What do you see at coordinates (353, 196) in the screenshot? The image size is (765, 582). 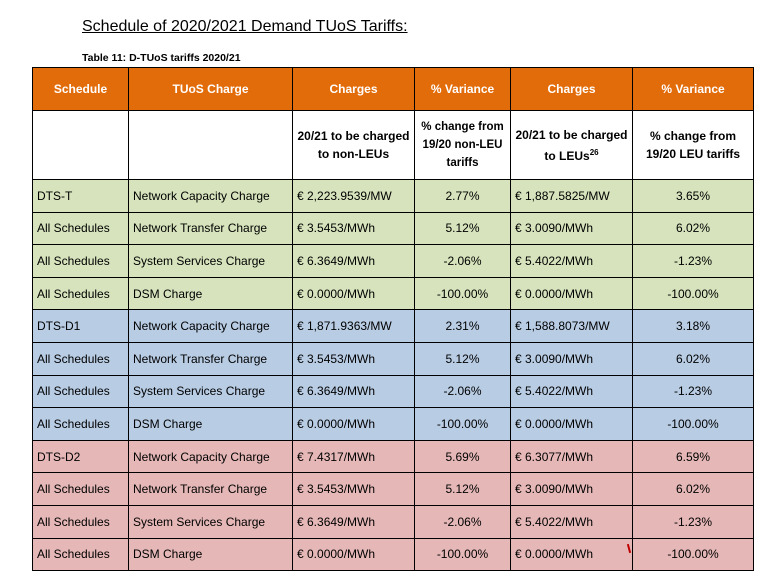 I see `cell-nonleu-charge: € 2,223.9539/MW` at bounding box center [353, 196].